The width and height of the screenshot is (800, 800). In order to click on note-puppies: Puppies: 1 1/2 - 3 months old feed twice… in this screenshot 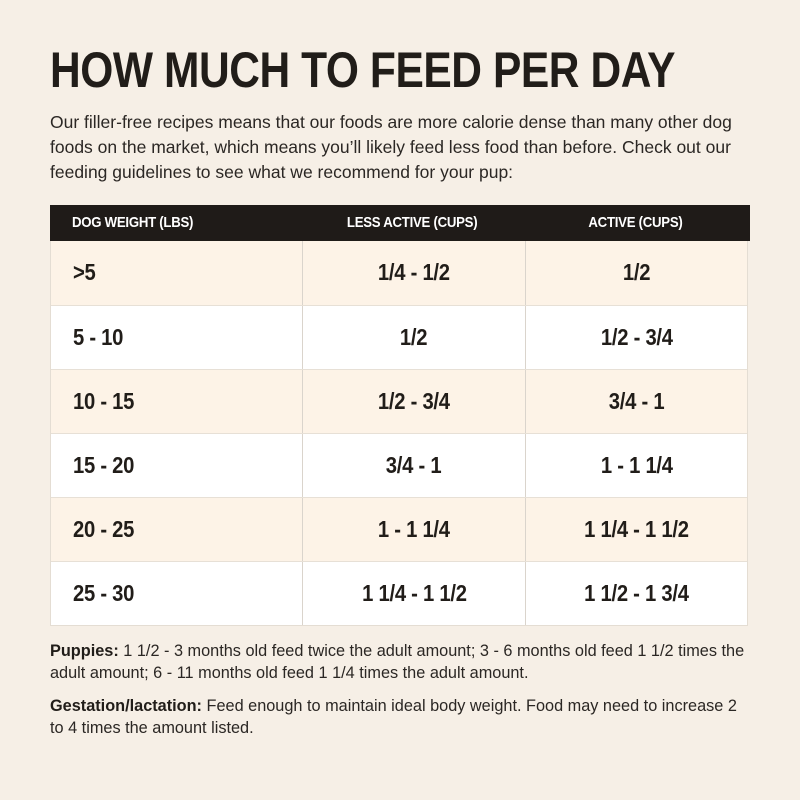, I will do `click(402, 662)`.